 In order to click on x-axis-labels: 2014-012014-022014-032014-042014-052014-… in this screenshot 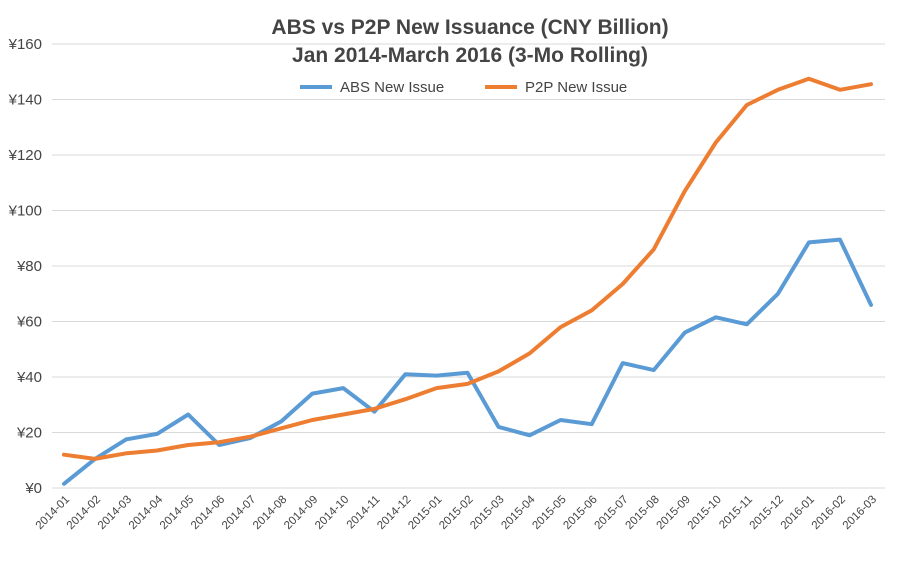, I will do `click(456, 512)`.